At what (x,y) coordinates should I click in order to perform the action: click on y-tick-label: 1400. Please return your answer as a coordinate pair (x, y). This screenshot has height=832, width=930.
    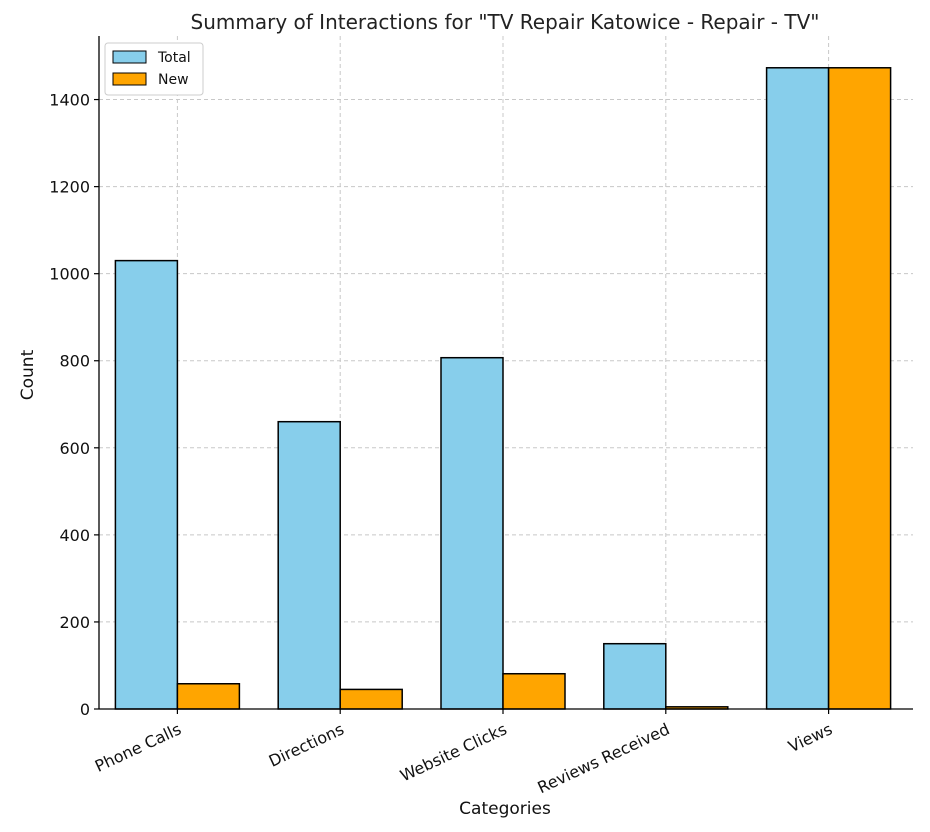
    Looking at the image, I should click on (69, 100).